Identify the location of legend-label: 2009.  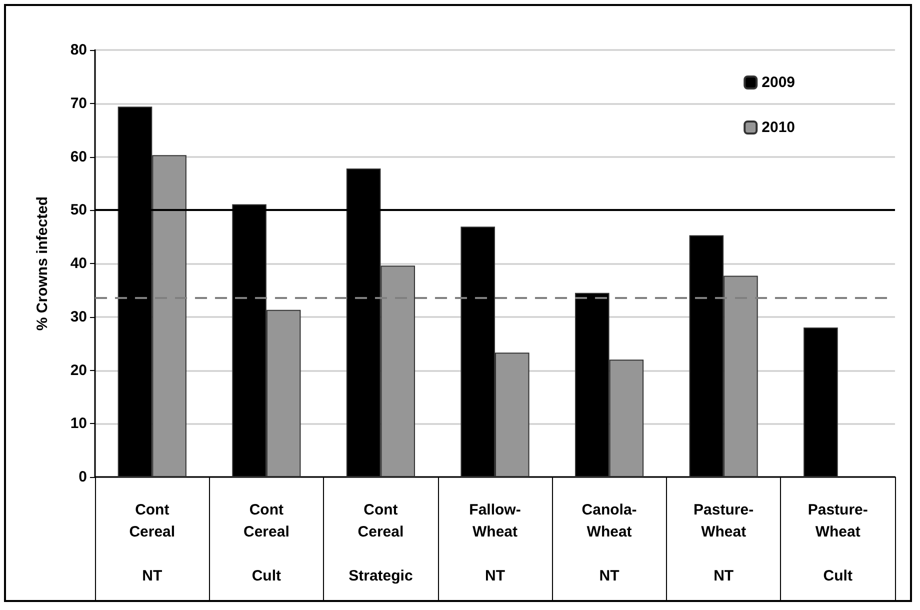
(779, 82).